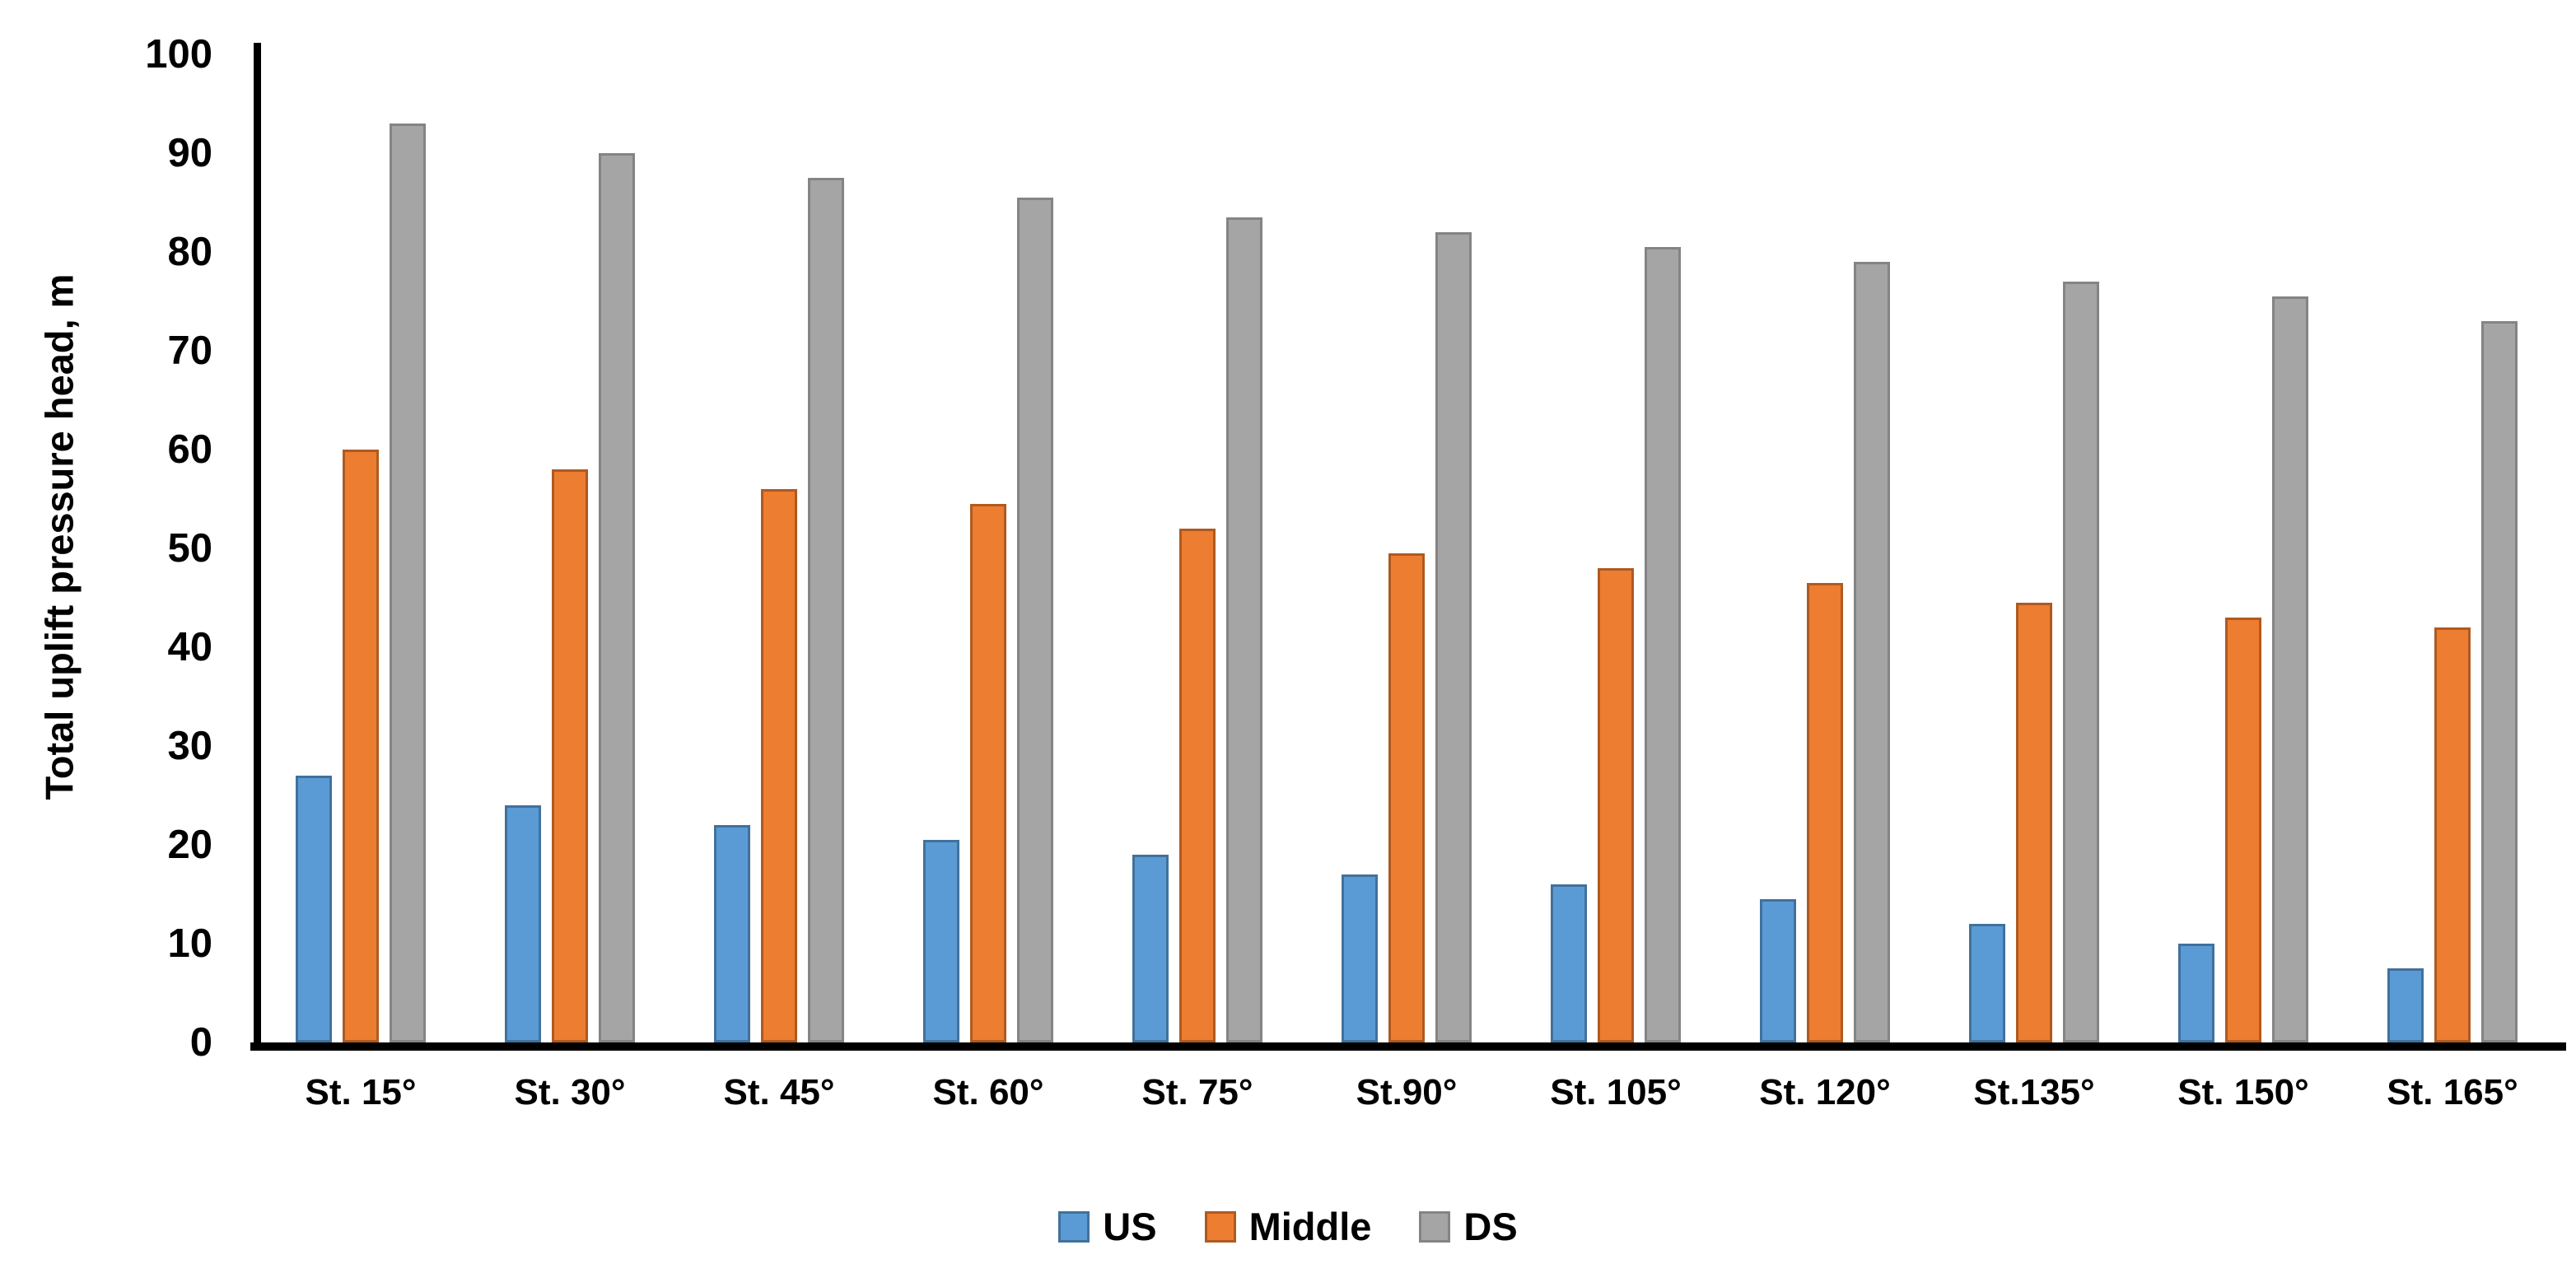 Image resolution: width=2576 pixels, height=1287 pixels. What do you see at coordinates (2452, 1092) in the screenshot?
I see `x-axis-label: St. 165°` at bounding box center [2452, 1092].